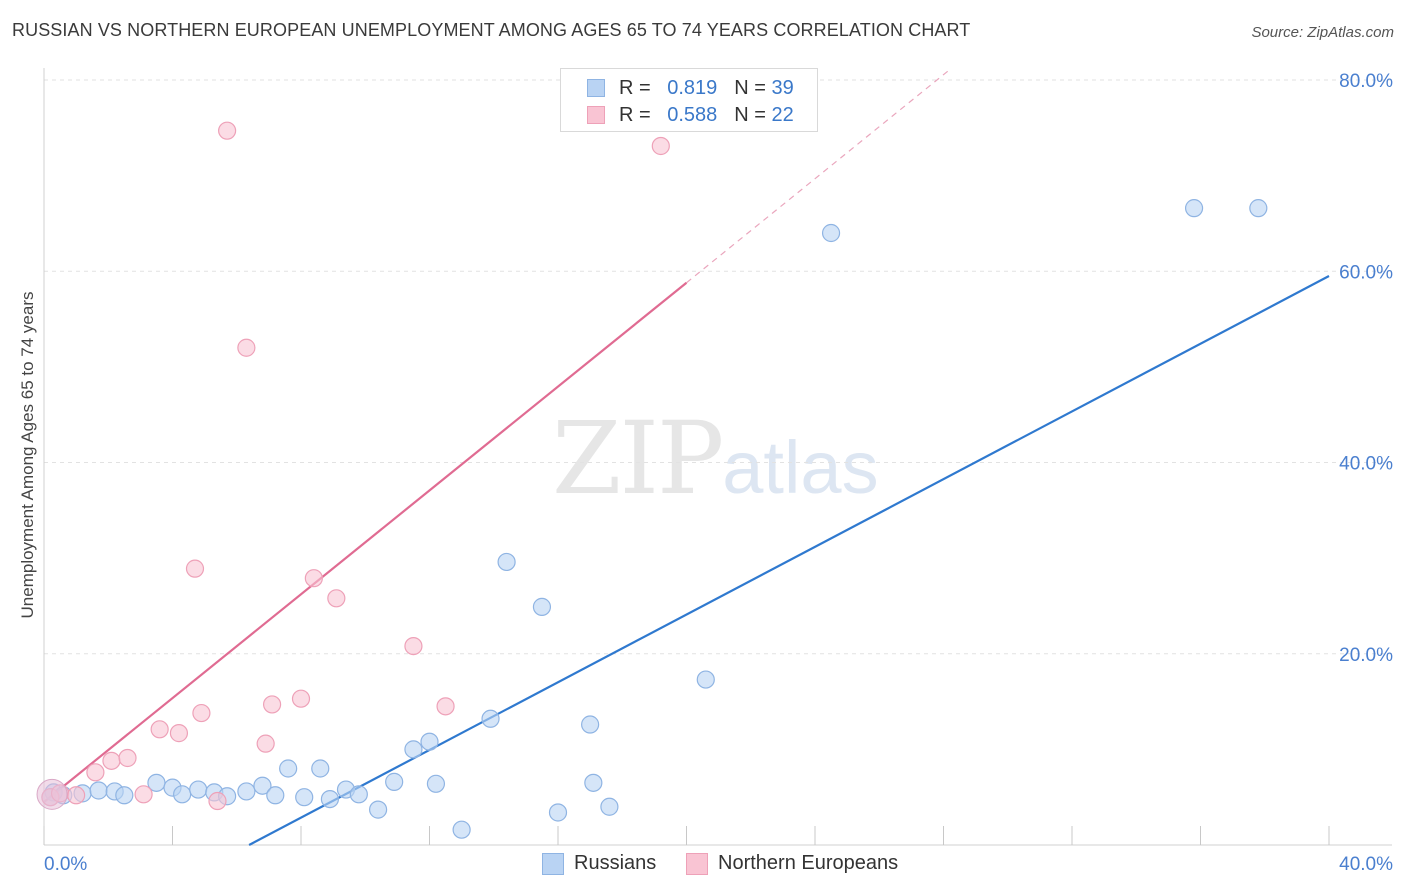 The image size is (1406, 892). What do you see at coordinates (65, 864) in the screenshot?
I see `x-tick-label: 0.0%` at bounding box center [65, 864].